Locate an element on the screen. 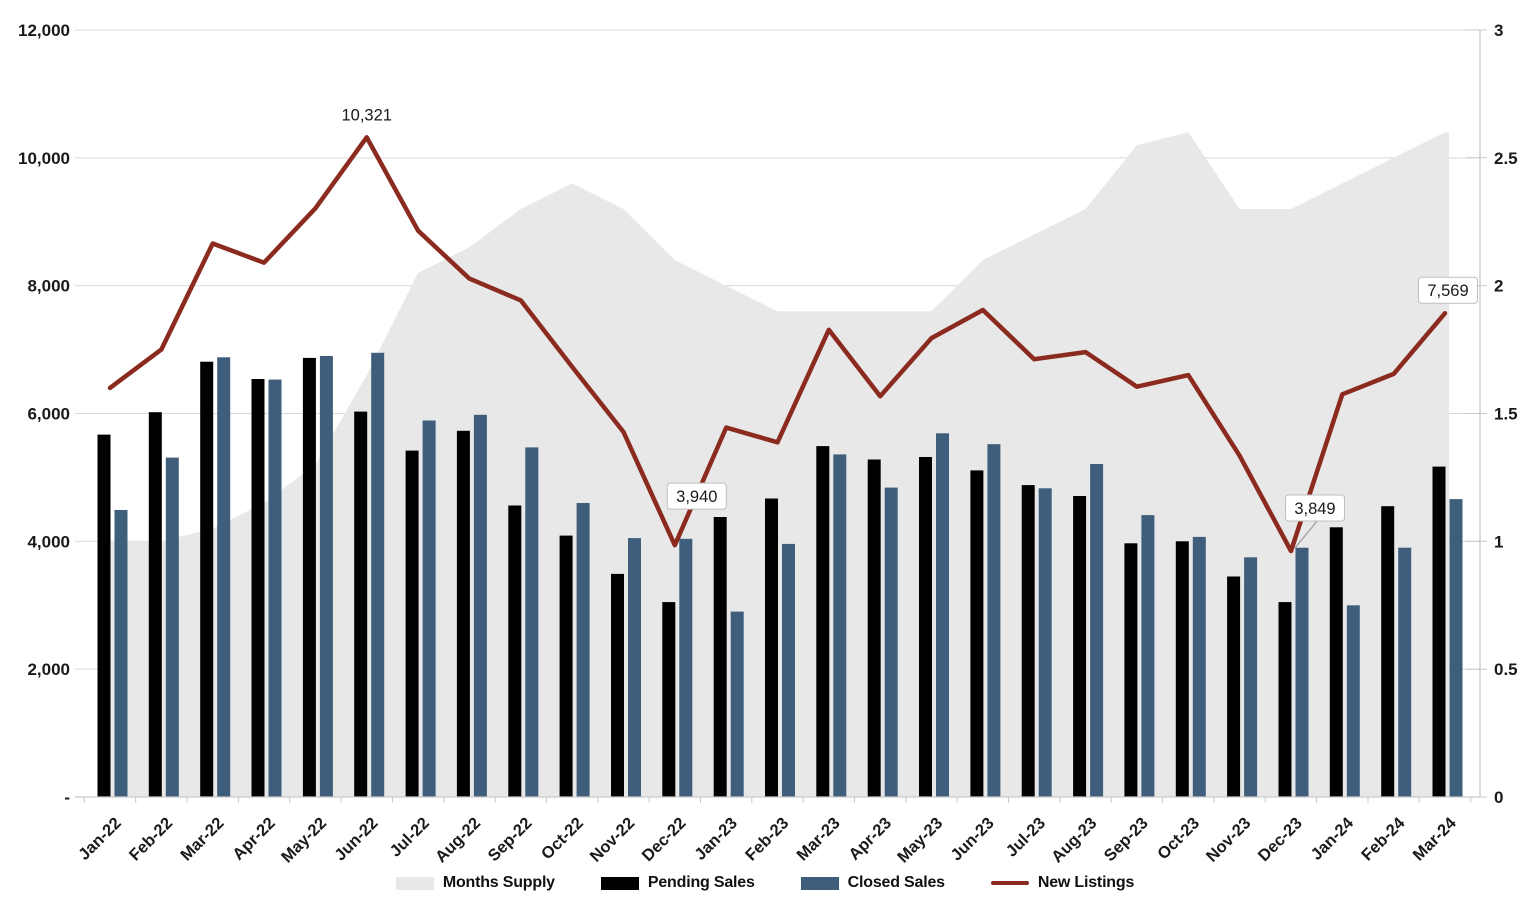 This screenshot has width=1530, height=921. x-axis-label: Aug-22 is located at coordinates (458, 840).